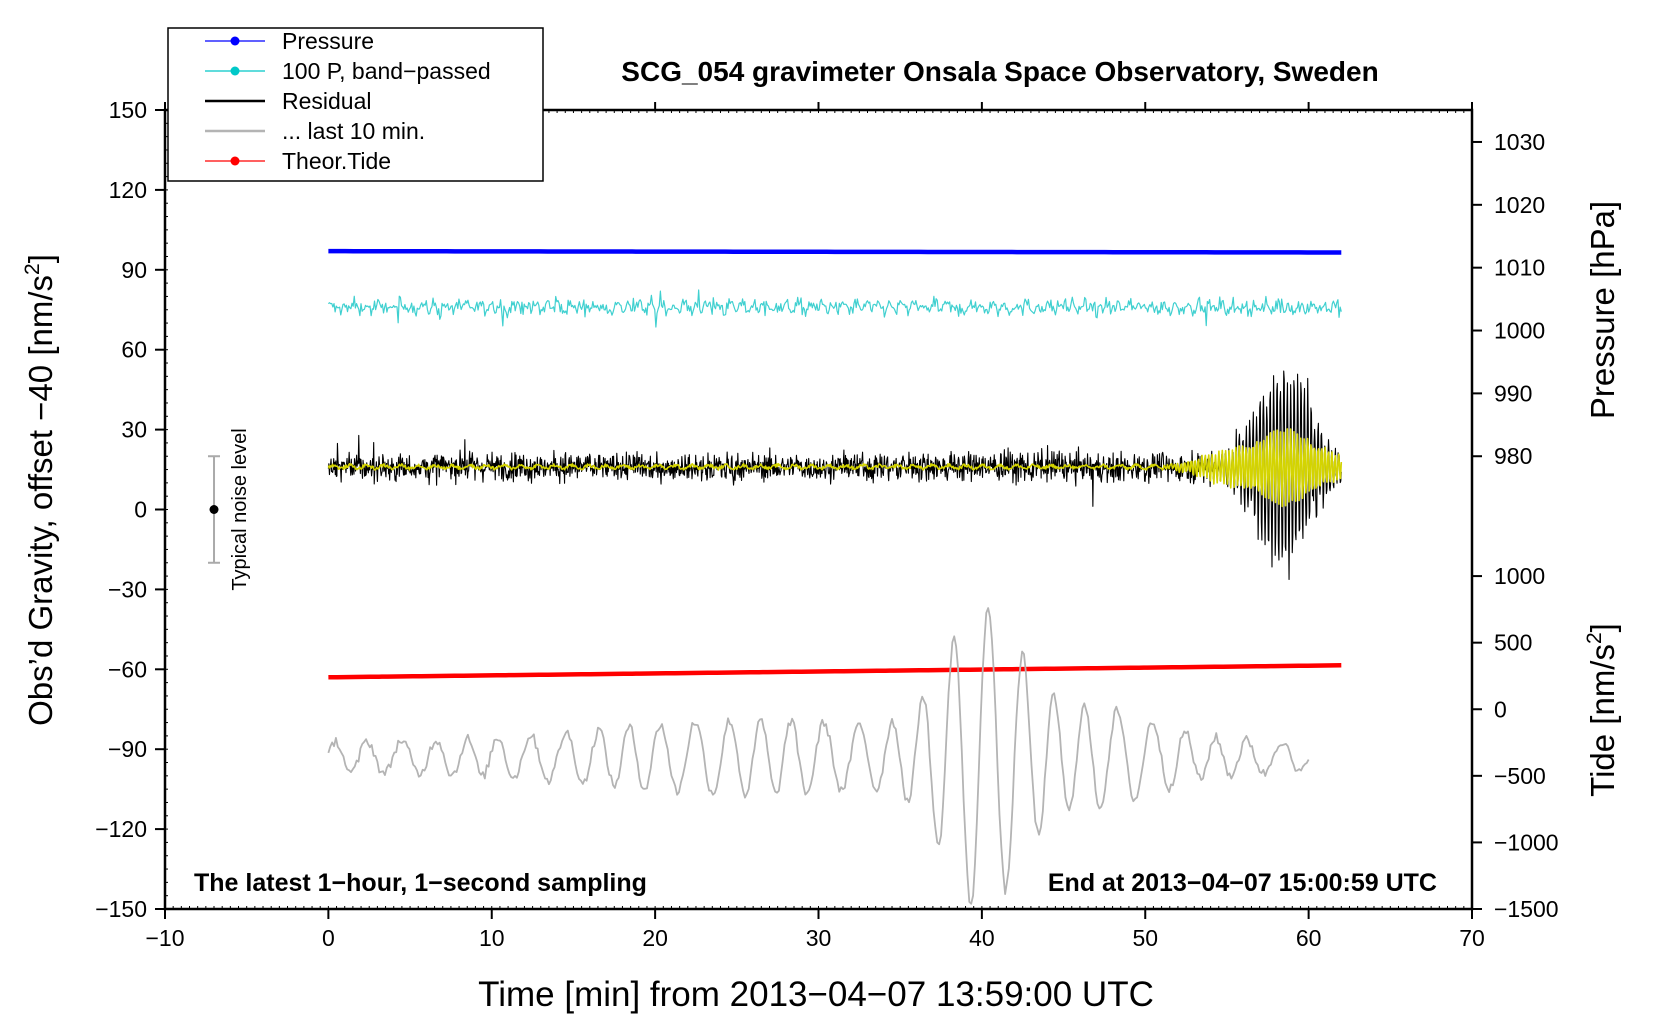 This screenshot has width=1660, height=1020. Describe the element at coordinates (164, 938) in the screenshot. I see `x-tick-label: −10` at that location.